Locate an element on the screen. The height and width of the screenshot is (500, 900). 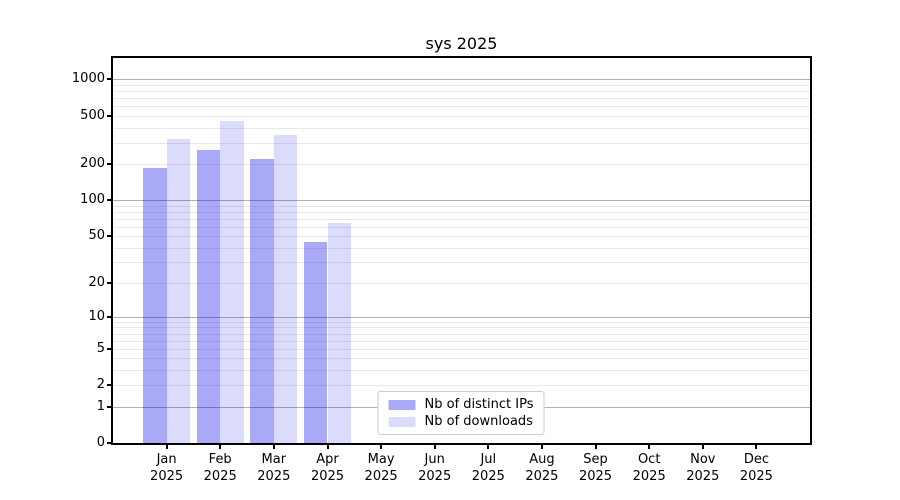
y-tick-label: 500 is located at coordinates (92, 115).